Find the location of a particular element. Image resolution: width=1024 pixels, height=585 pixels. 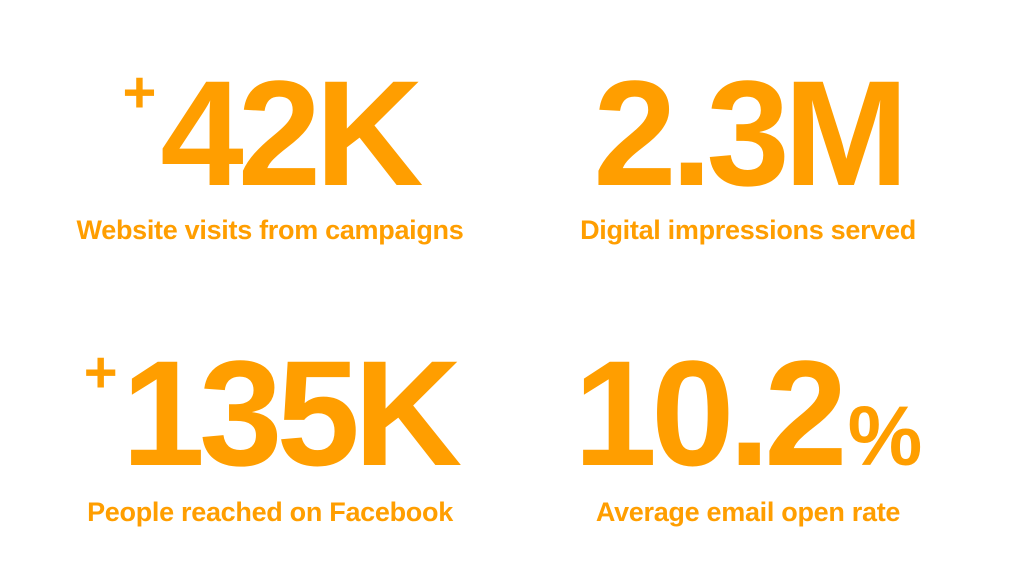

stat-label: Digital impressions served is located at coordinates (748, 230).